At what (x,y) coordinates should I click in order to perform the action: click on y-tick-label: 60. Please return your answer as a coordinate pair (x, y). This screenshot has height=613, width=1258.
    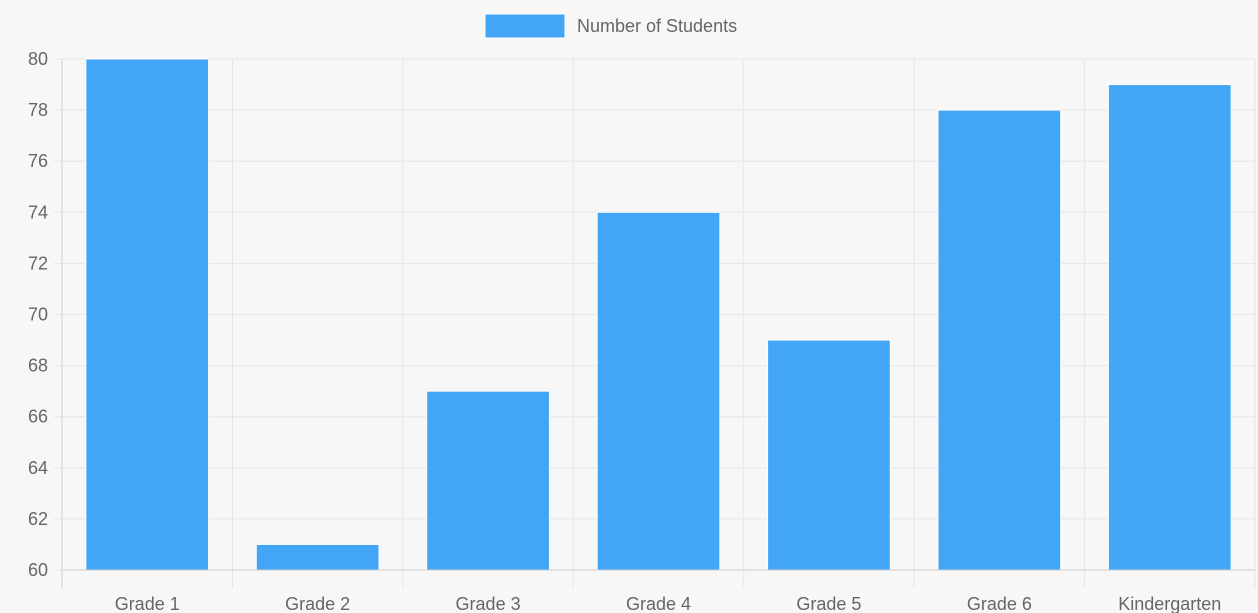
    Looking at the image, I should click on (38, 570).